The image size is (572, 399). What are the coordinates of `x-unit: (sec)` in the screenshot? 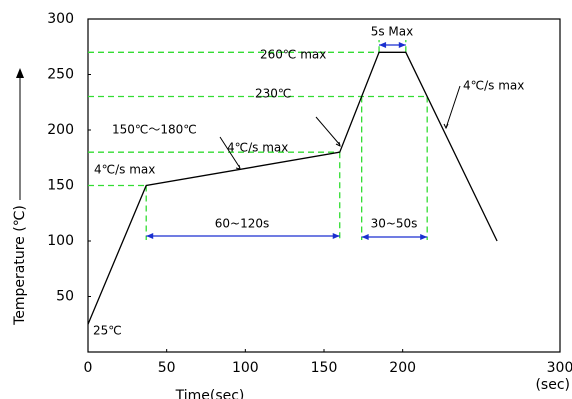 It's located at (552, 385).